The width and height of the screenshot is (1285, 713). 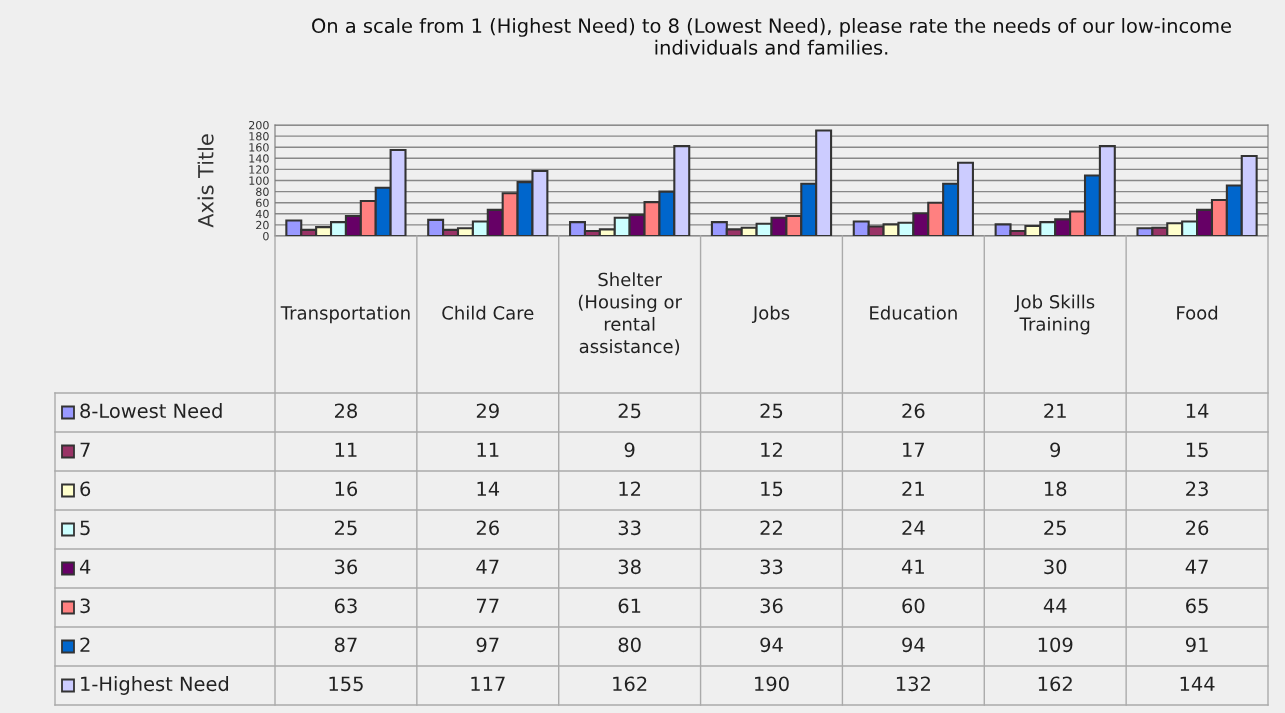 I want to click on data-label: 91, so click(x=1196, y=645).